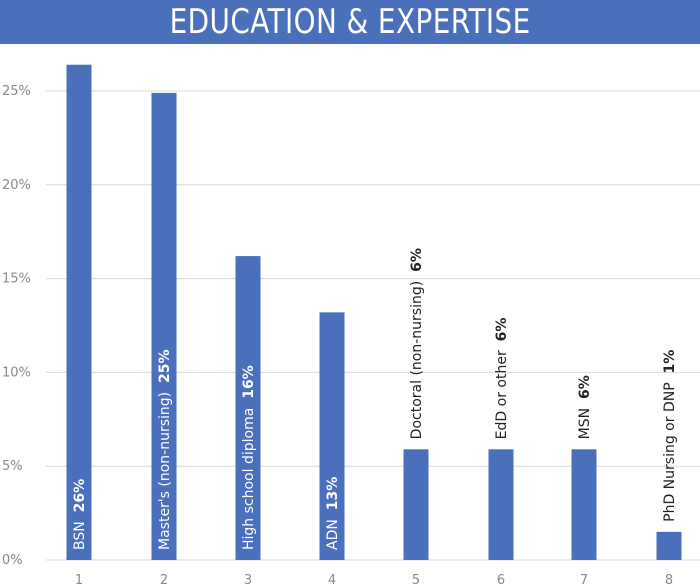 Image resolution: width=700 pixels, height=587 pixels. I want to click on bar-value-label: 25%, so click(165, 366).